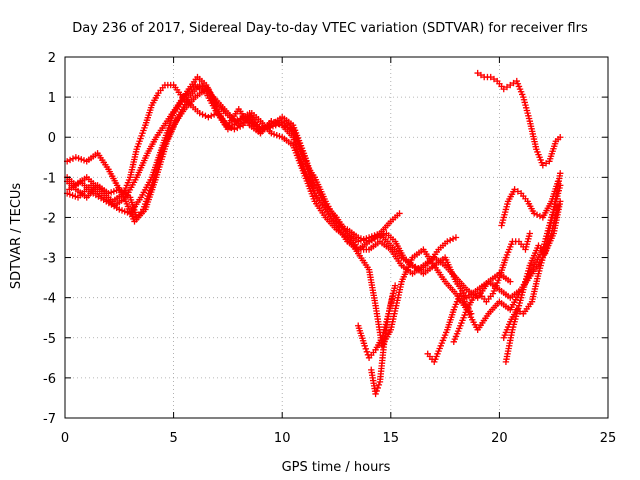 Image resolution: width=640 pixels, height=480 pixels. What do you see at coordinates (282, 438) in the screenshot?
I see `x-tick-label: 10` at bounding box center [282, 438].